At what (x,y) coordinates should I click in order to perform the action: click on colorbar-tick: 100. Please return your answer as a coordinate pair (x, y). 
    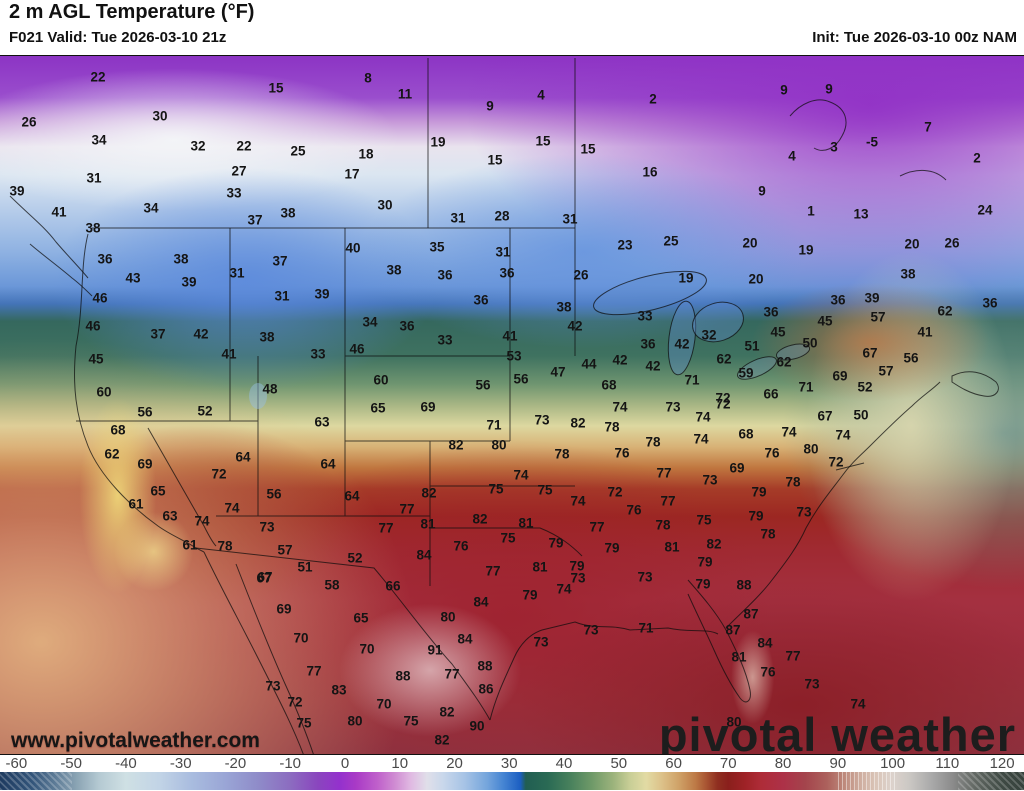
    Looking at the image, I should click on (893, 763).